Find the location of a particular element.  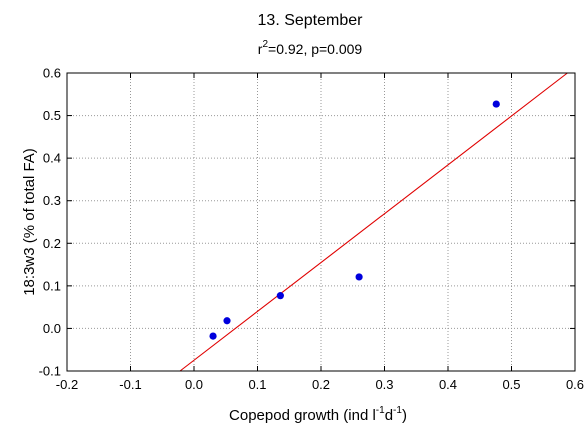

x-tick-label: -0.2 is located at coordinates (67, 384).